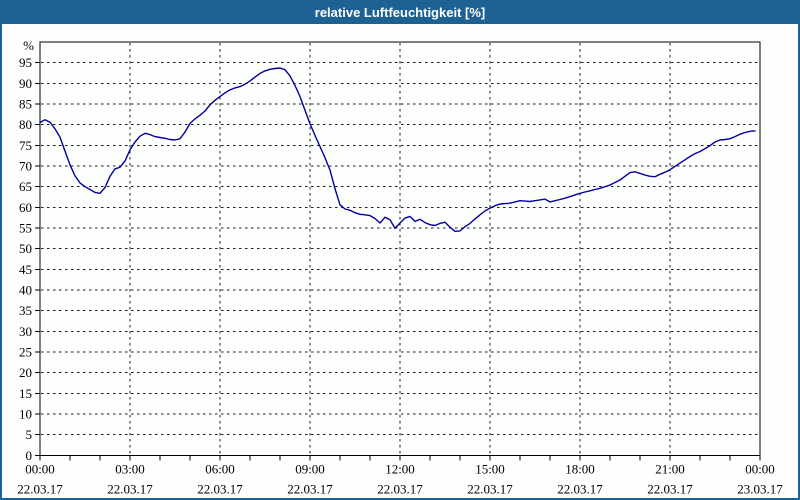  What do you see at coordinates (25, 372) in the screenshot?
I see `y-tick-label: 20` at bounding box center [25, 372].